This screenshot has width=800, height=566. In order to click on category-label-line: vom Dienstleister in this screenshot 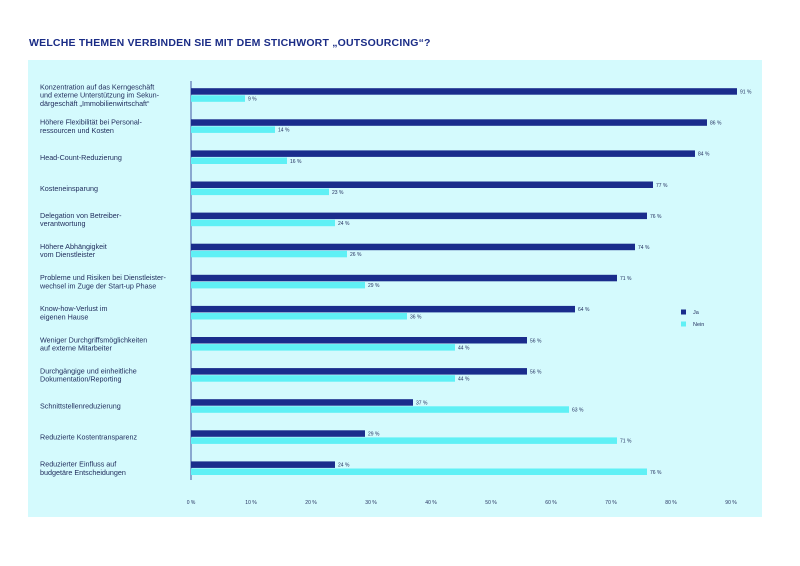, I will do `click(68, 254)`.